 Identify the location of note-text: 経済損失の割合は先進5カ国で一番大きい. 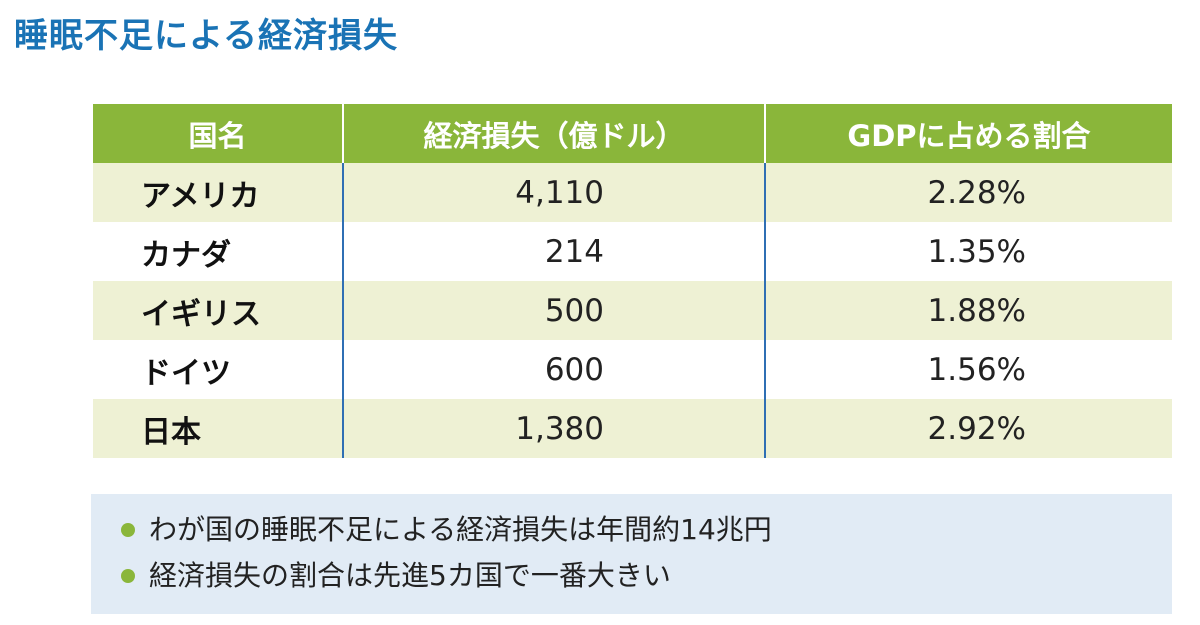
(410, 575).